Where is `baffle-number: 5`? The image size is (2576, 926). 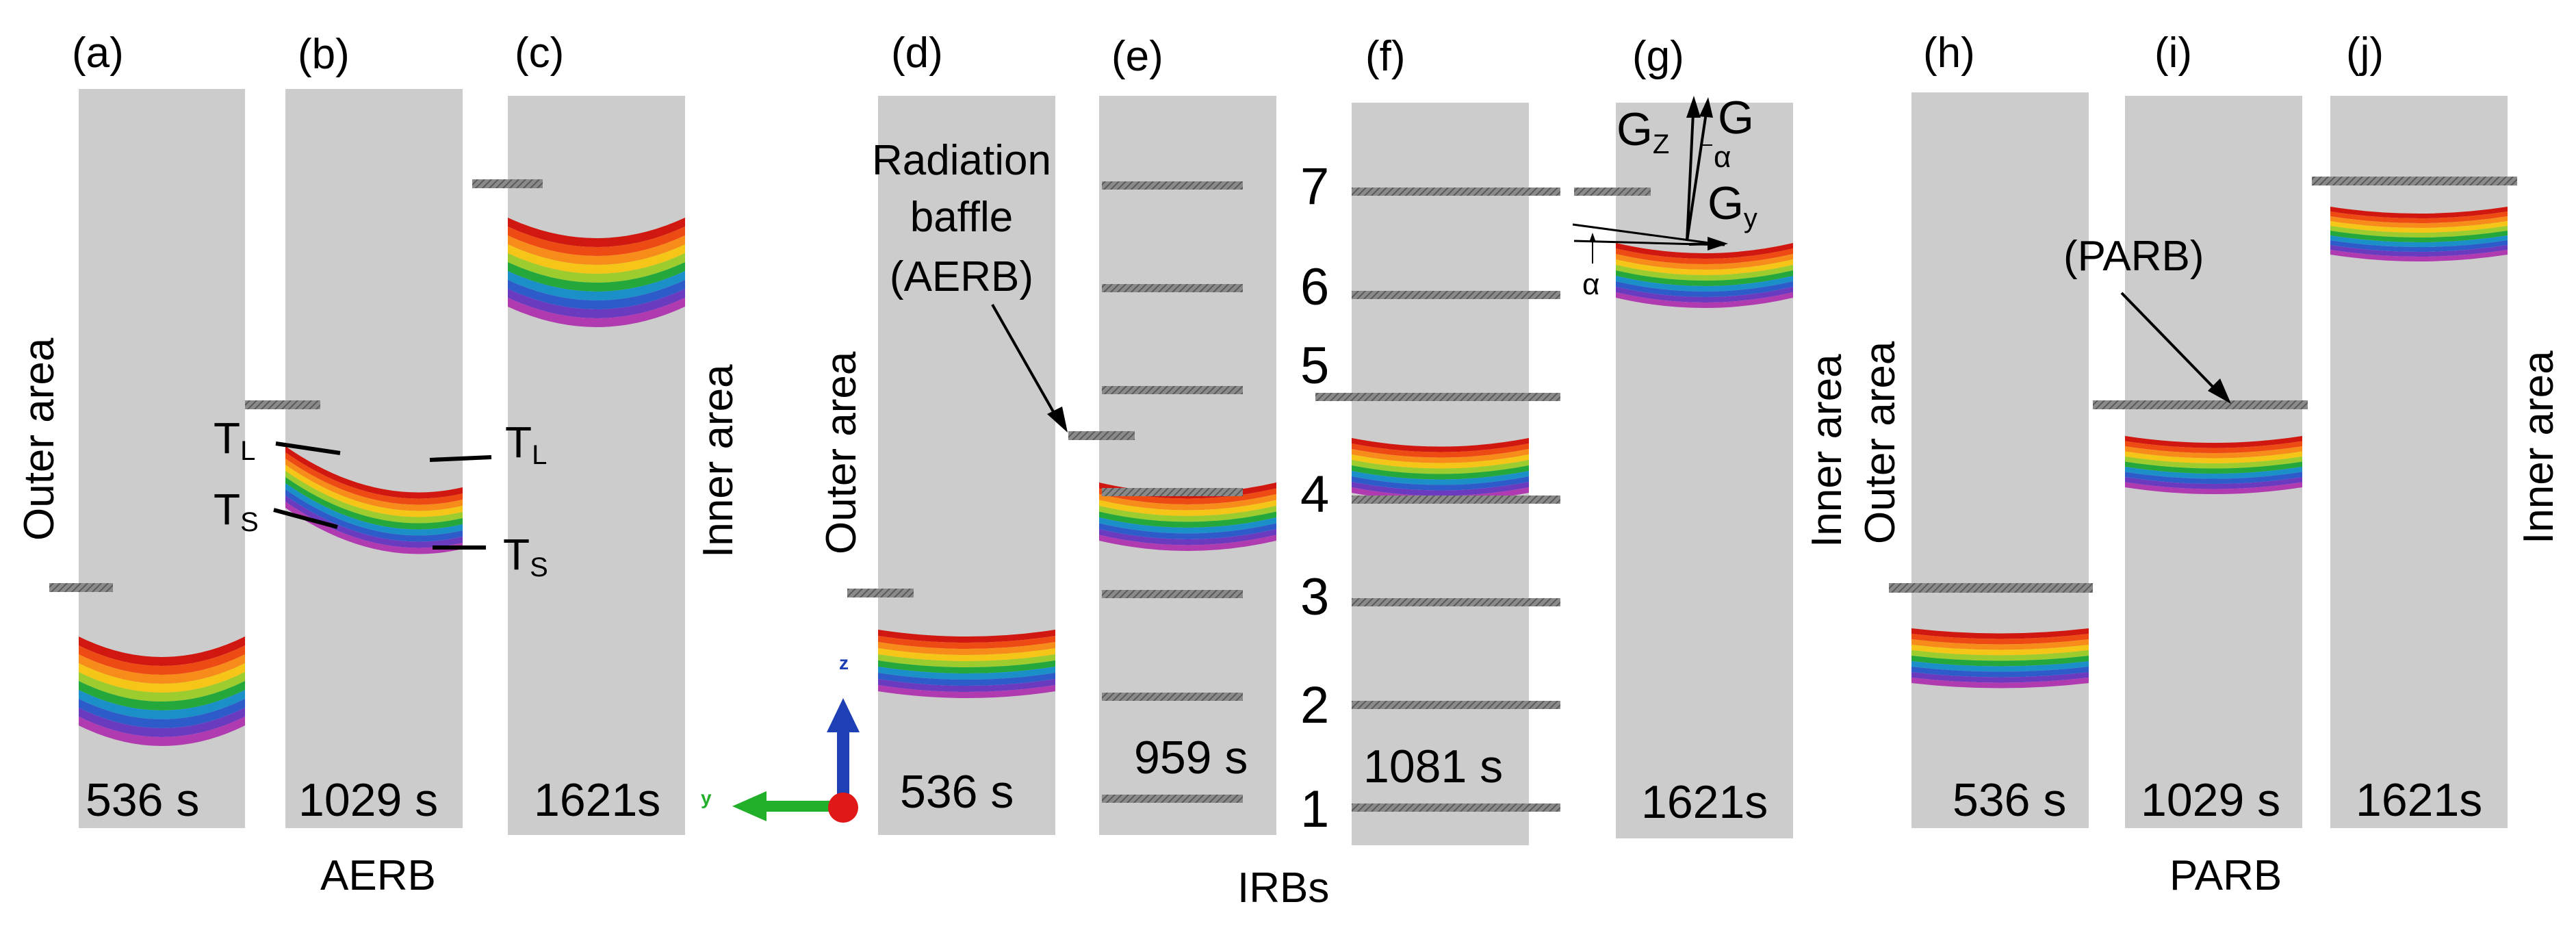 baffle-number: 5 is located at coordinates (1314, 366).